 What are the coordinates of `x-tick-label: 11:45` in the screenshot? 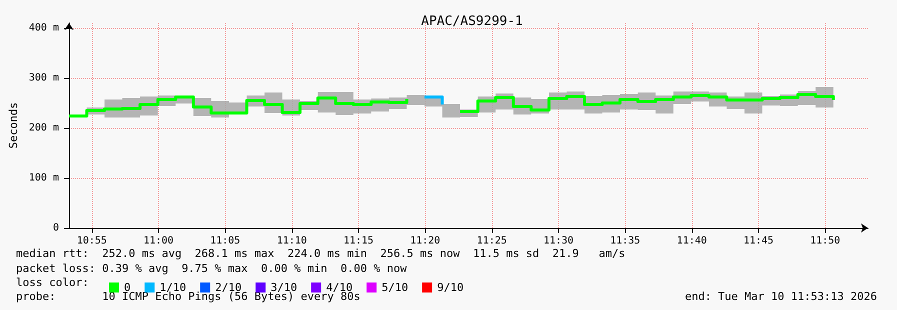 It's located at (758, 241).